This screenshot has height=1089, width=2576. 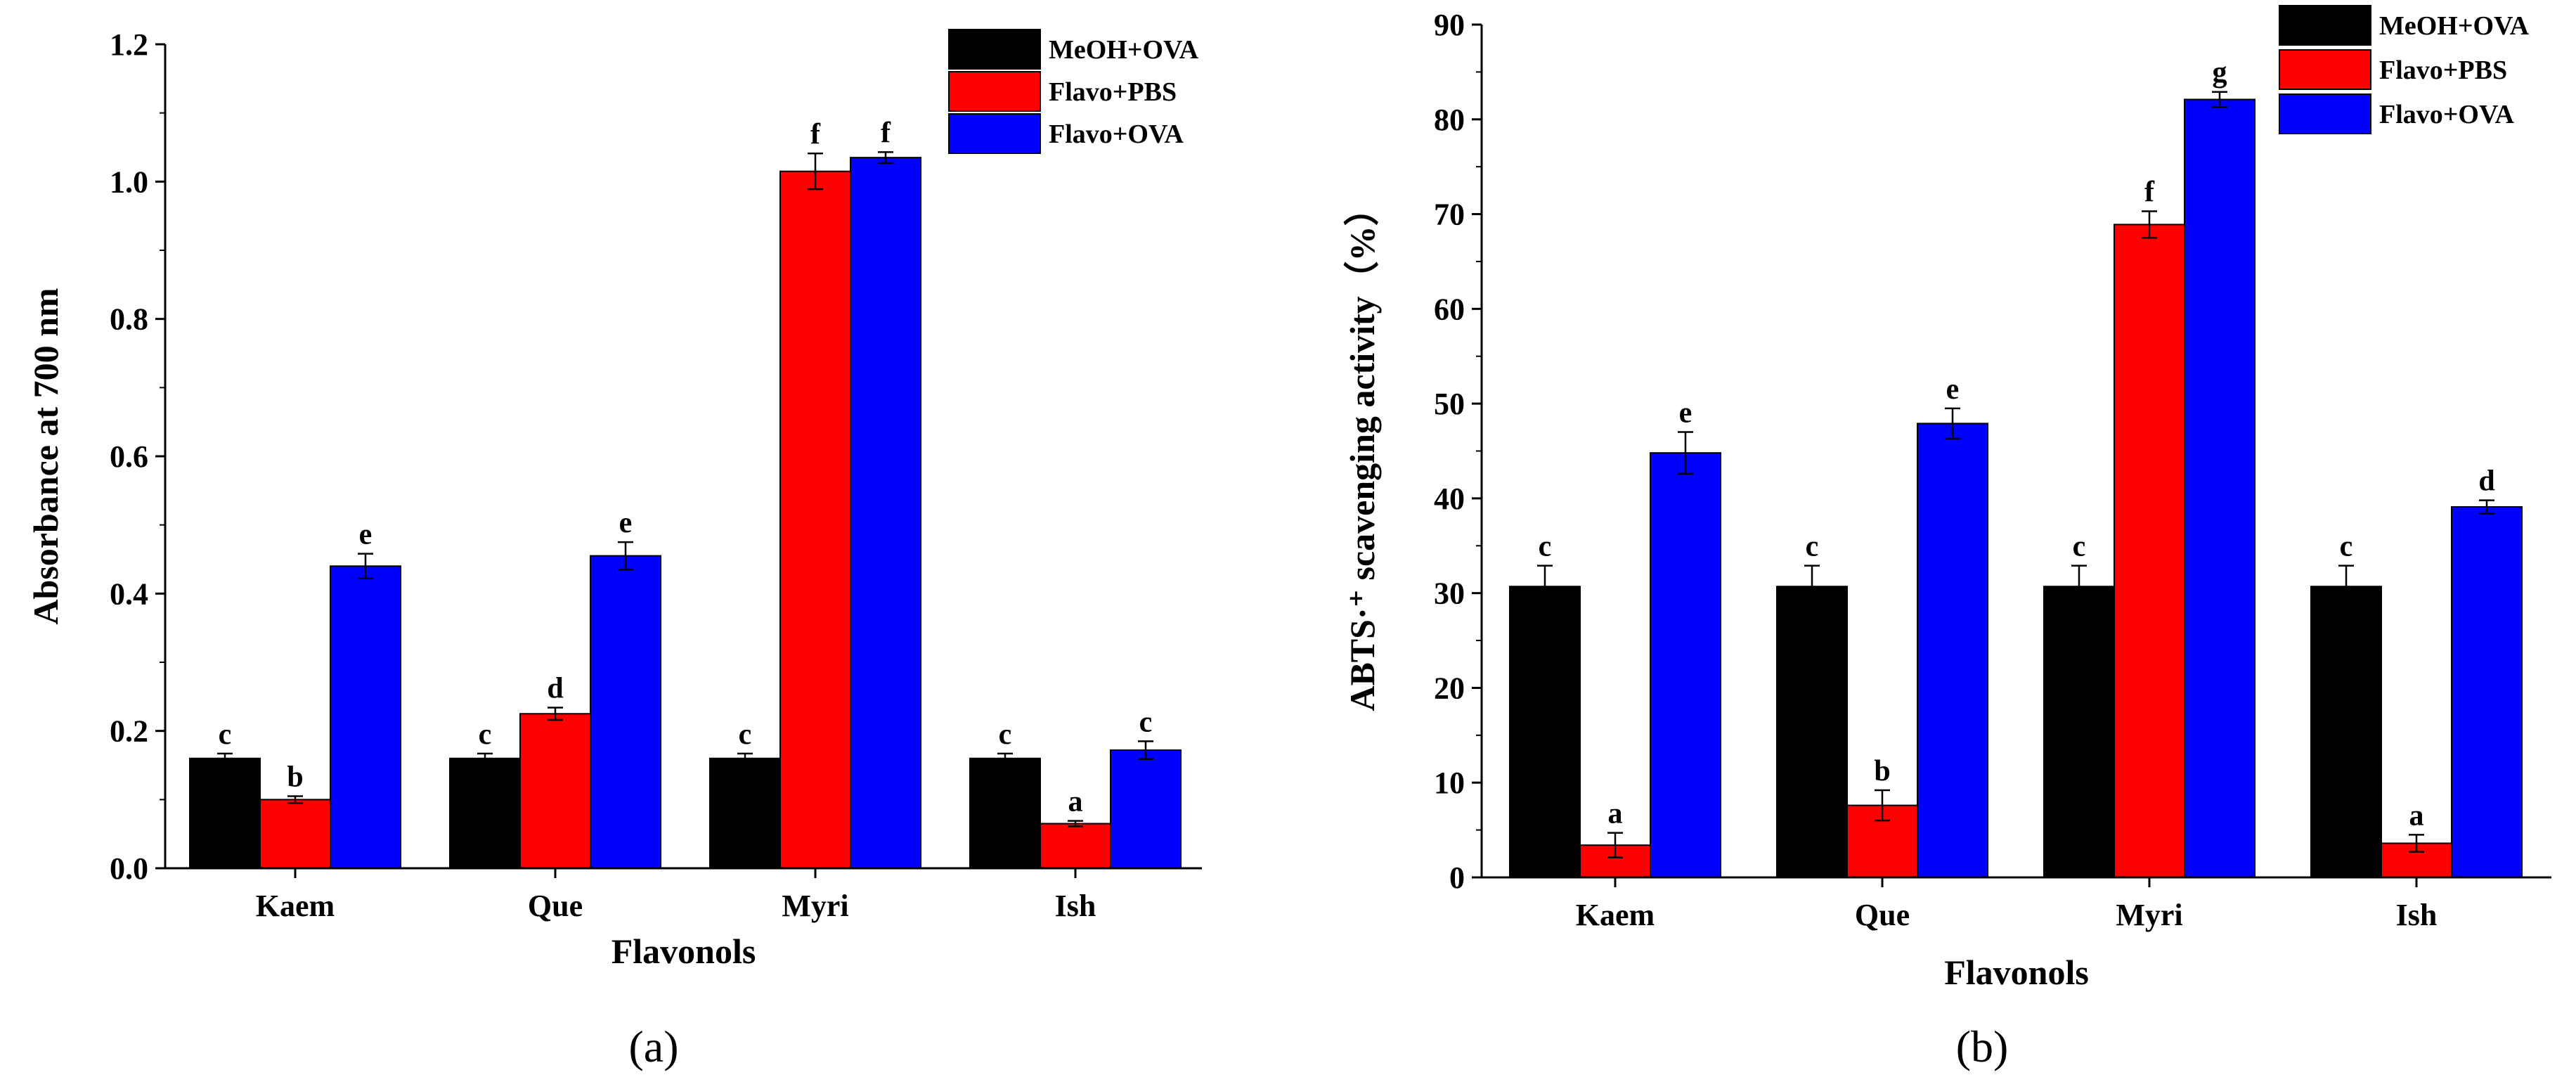 What do you see at coordinates (1362, 451) in the screenshot?
I see `y-axis-title: ABTS·⁺ scavenging activity（%）` at bounding box center [1362, 451].